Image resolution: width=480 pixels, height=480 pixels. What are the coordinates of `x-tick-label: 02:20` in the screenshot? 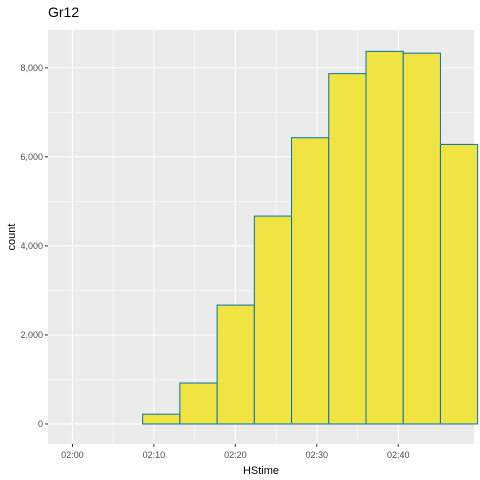 It's located at (235, 455).